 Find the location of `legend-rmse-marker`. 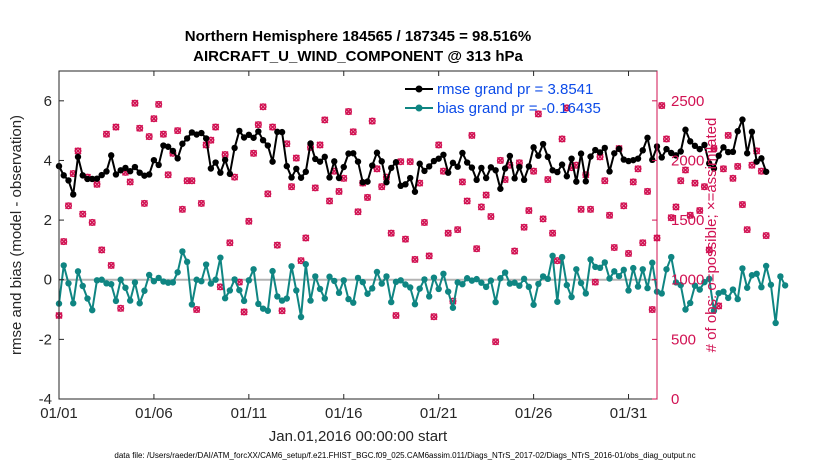

legend-rmse-marker is located at coordinates (419, 89).